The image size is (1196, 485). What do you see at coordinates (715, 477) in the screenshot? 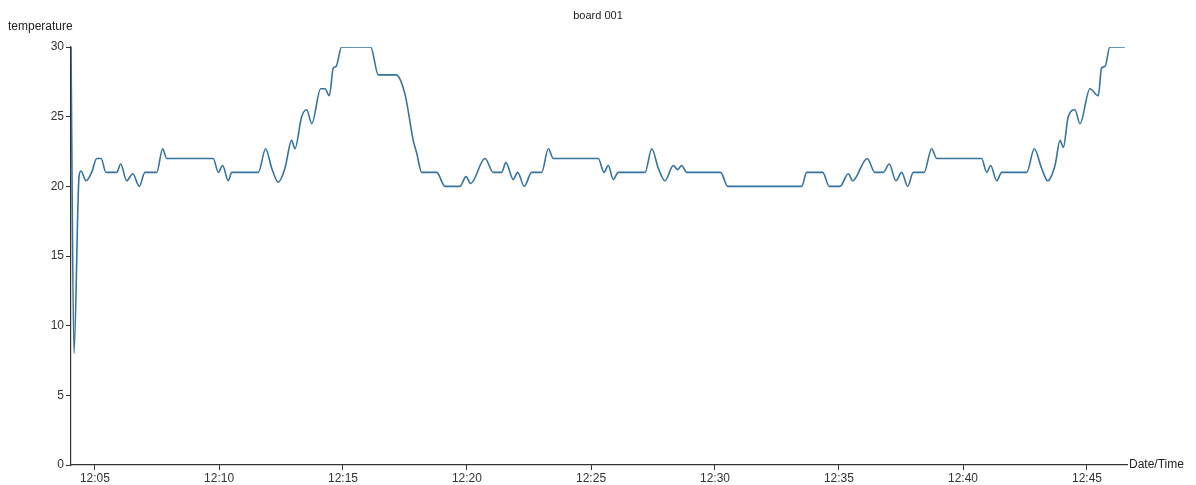
I see `x-tick-label: 12:30` at bounding box center [715, 477].